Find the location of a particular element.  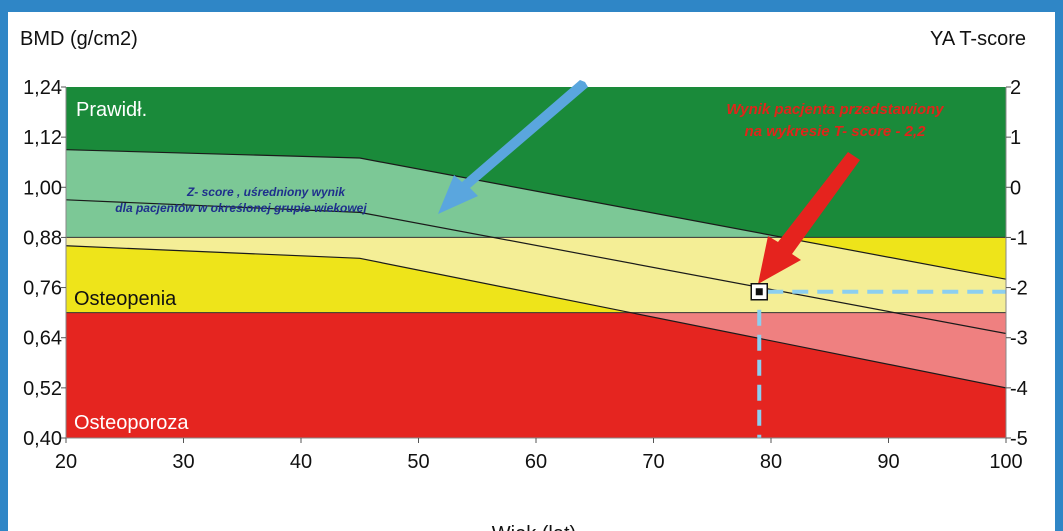

y-left-tick-label: 1,00 is located at coordinates (42, 188).